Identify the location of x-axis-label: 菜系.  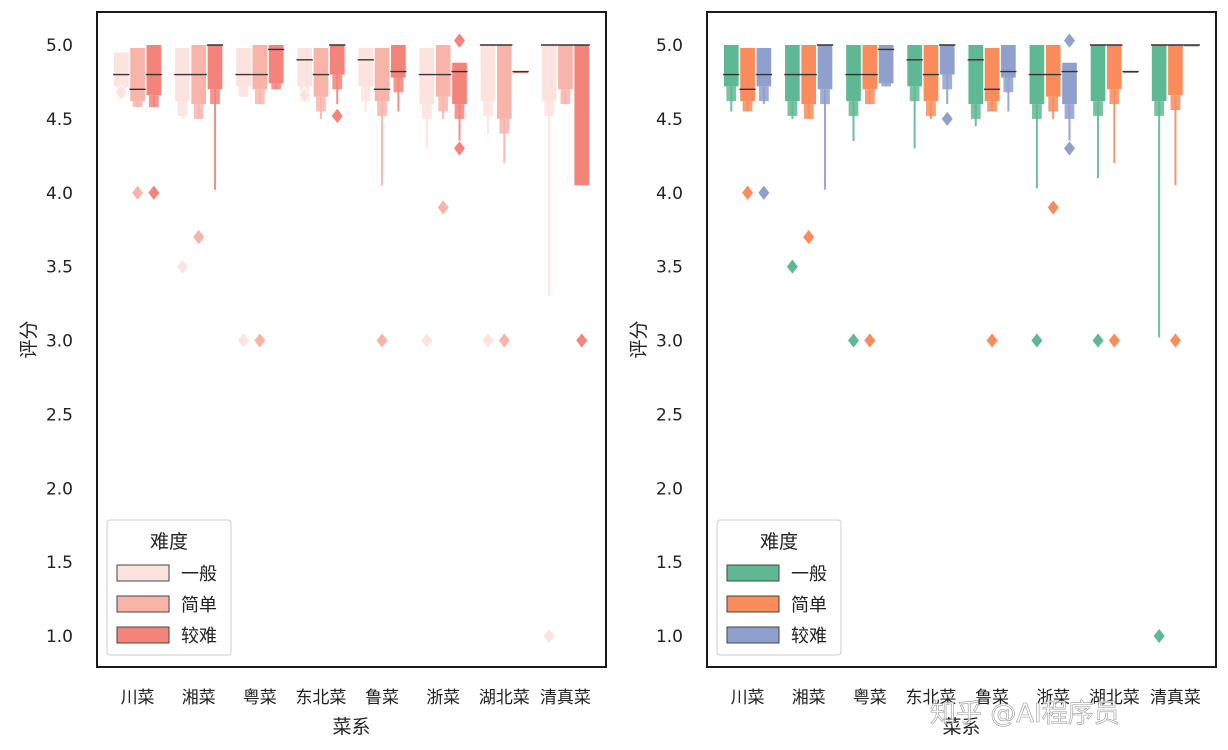
(961, 727).